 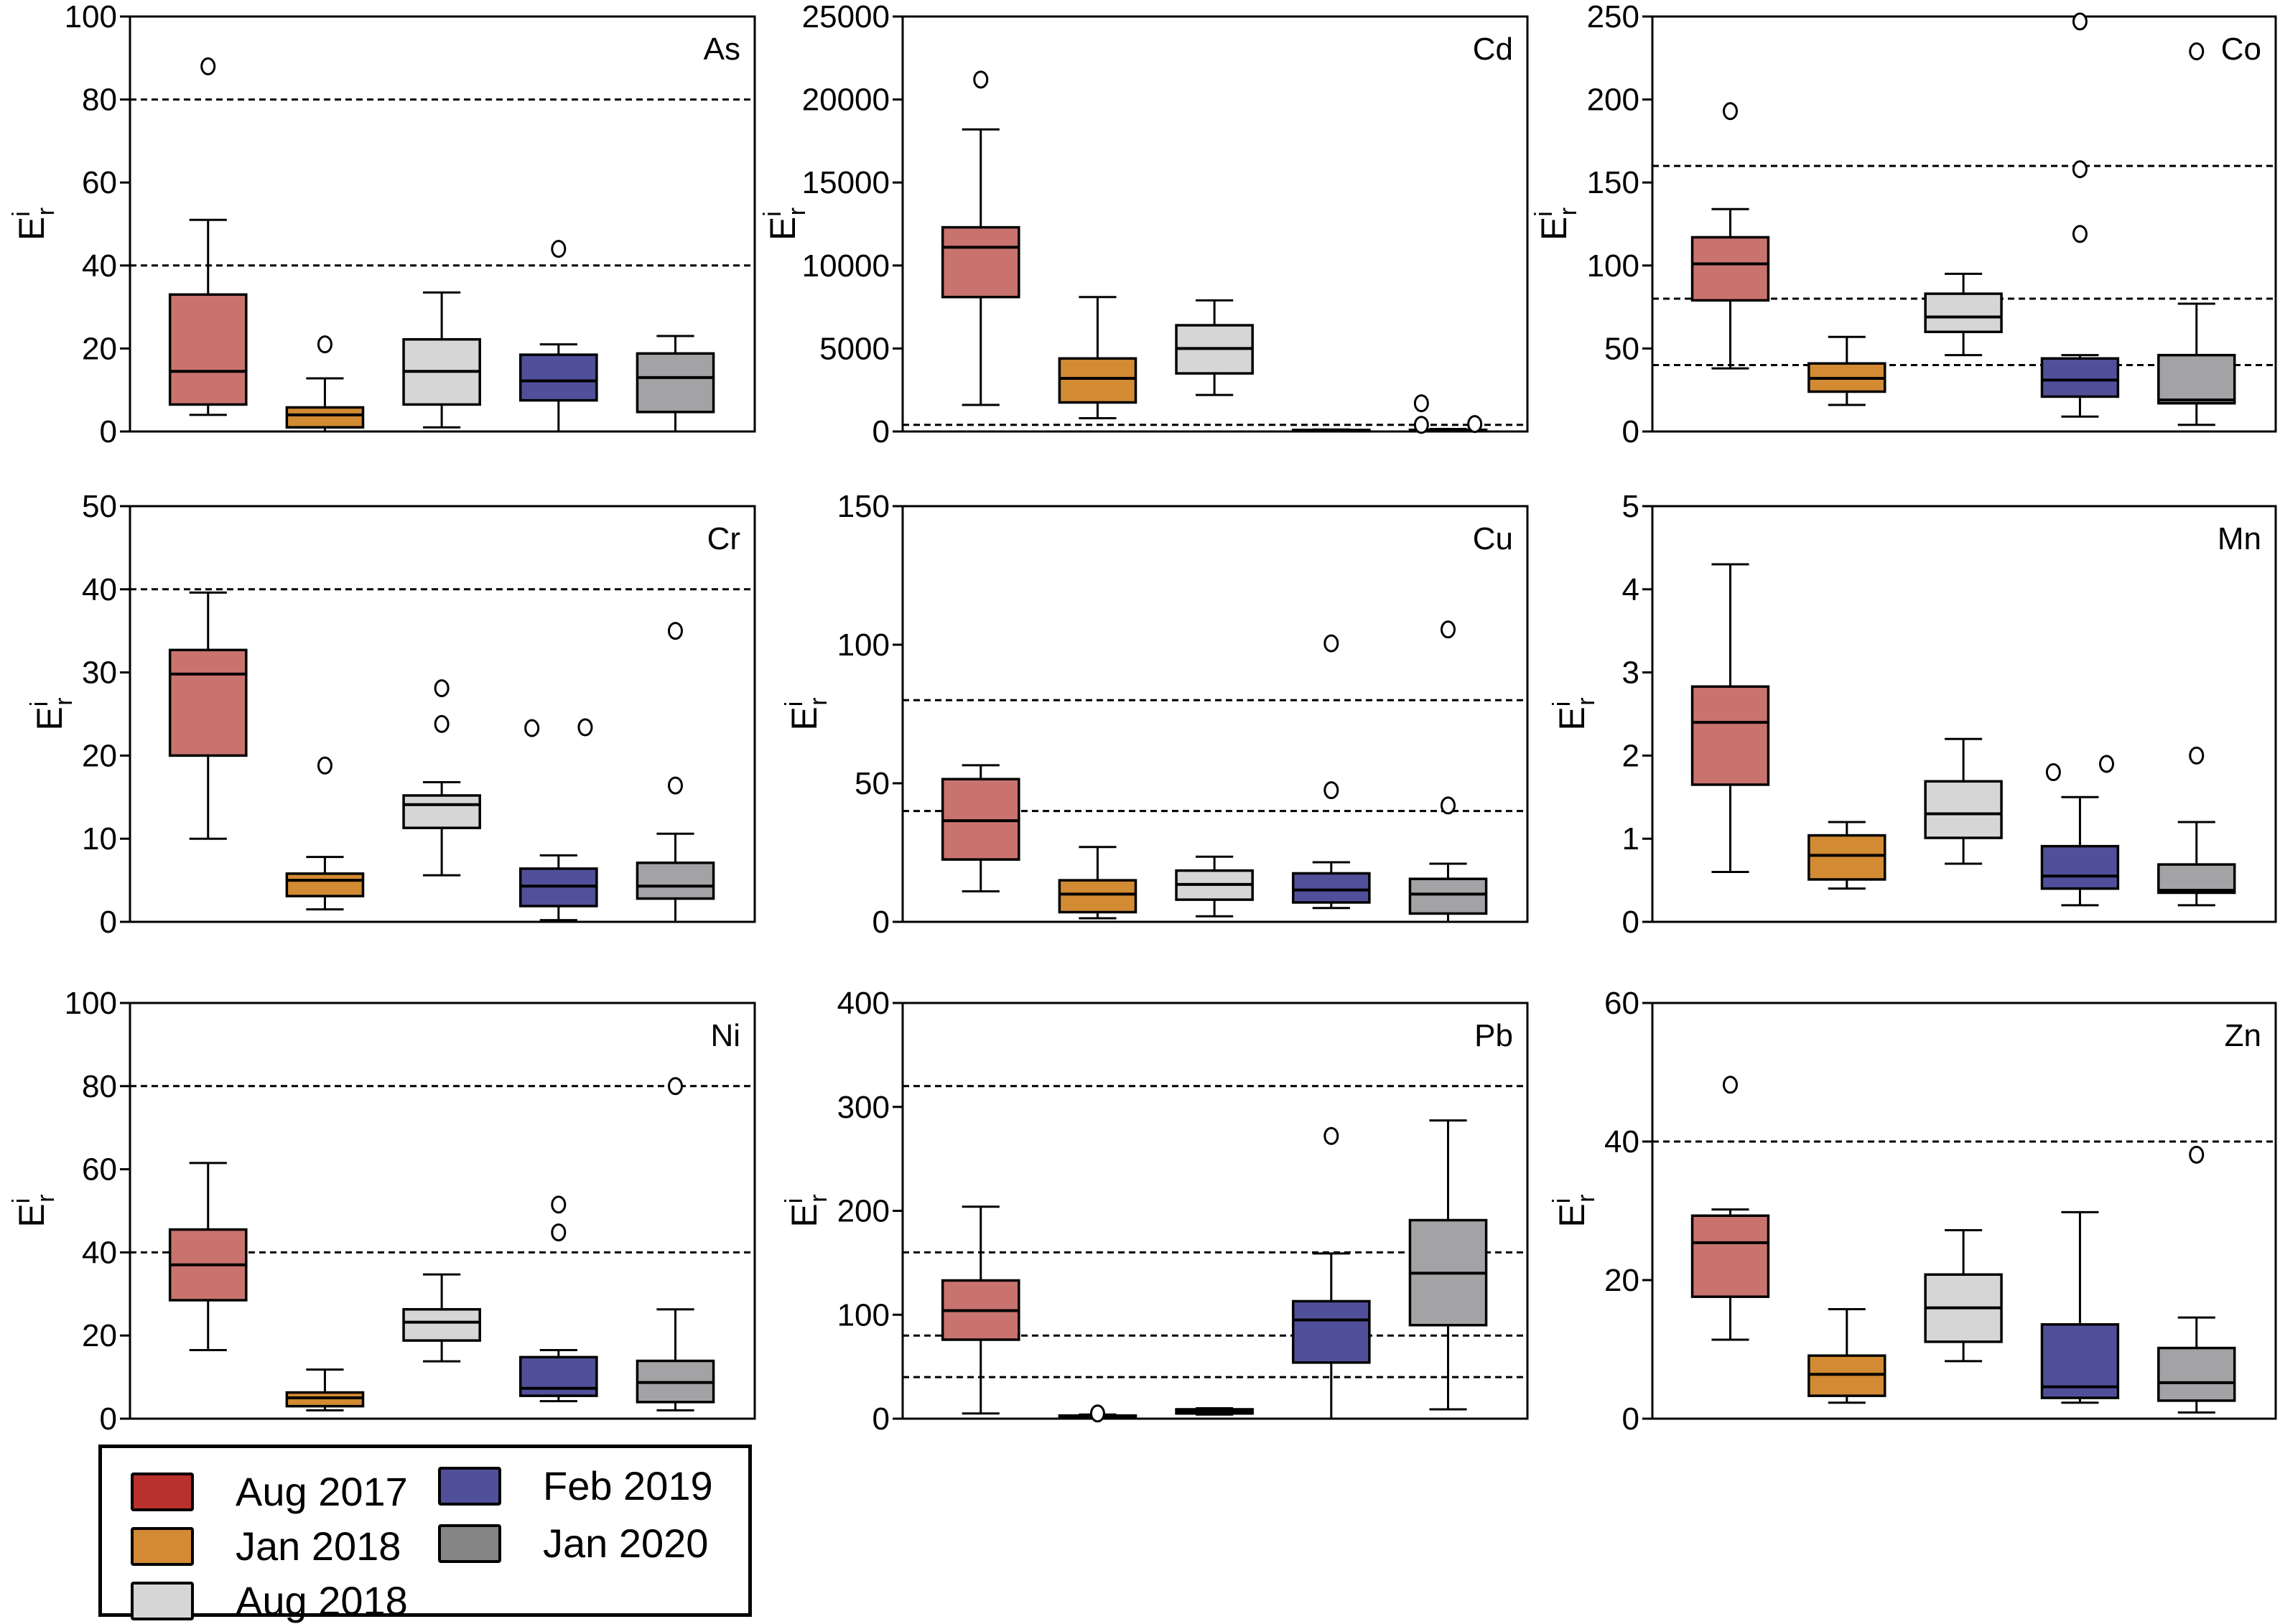 What do you see at coordinates (1613, 17) in the screenshot?
I see `y-tick-label: 250` at bounding box center [1613, 17].